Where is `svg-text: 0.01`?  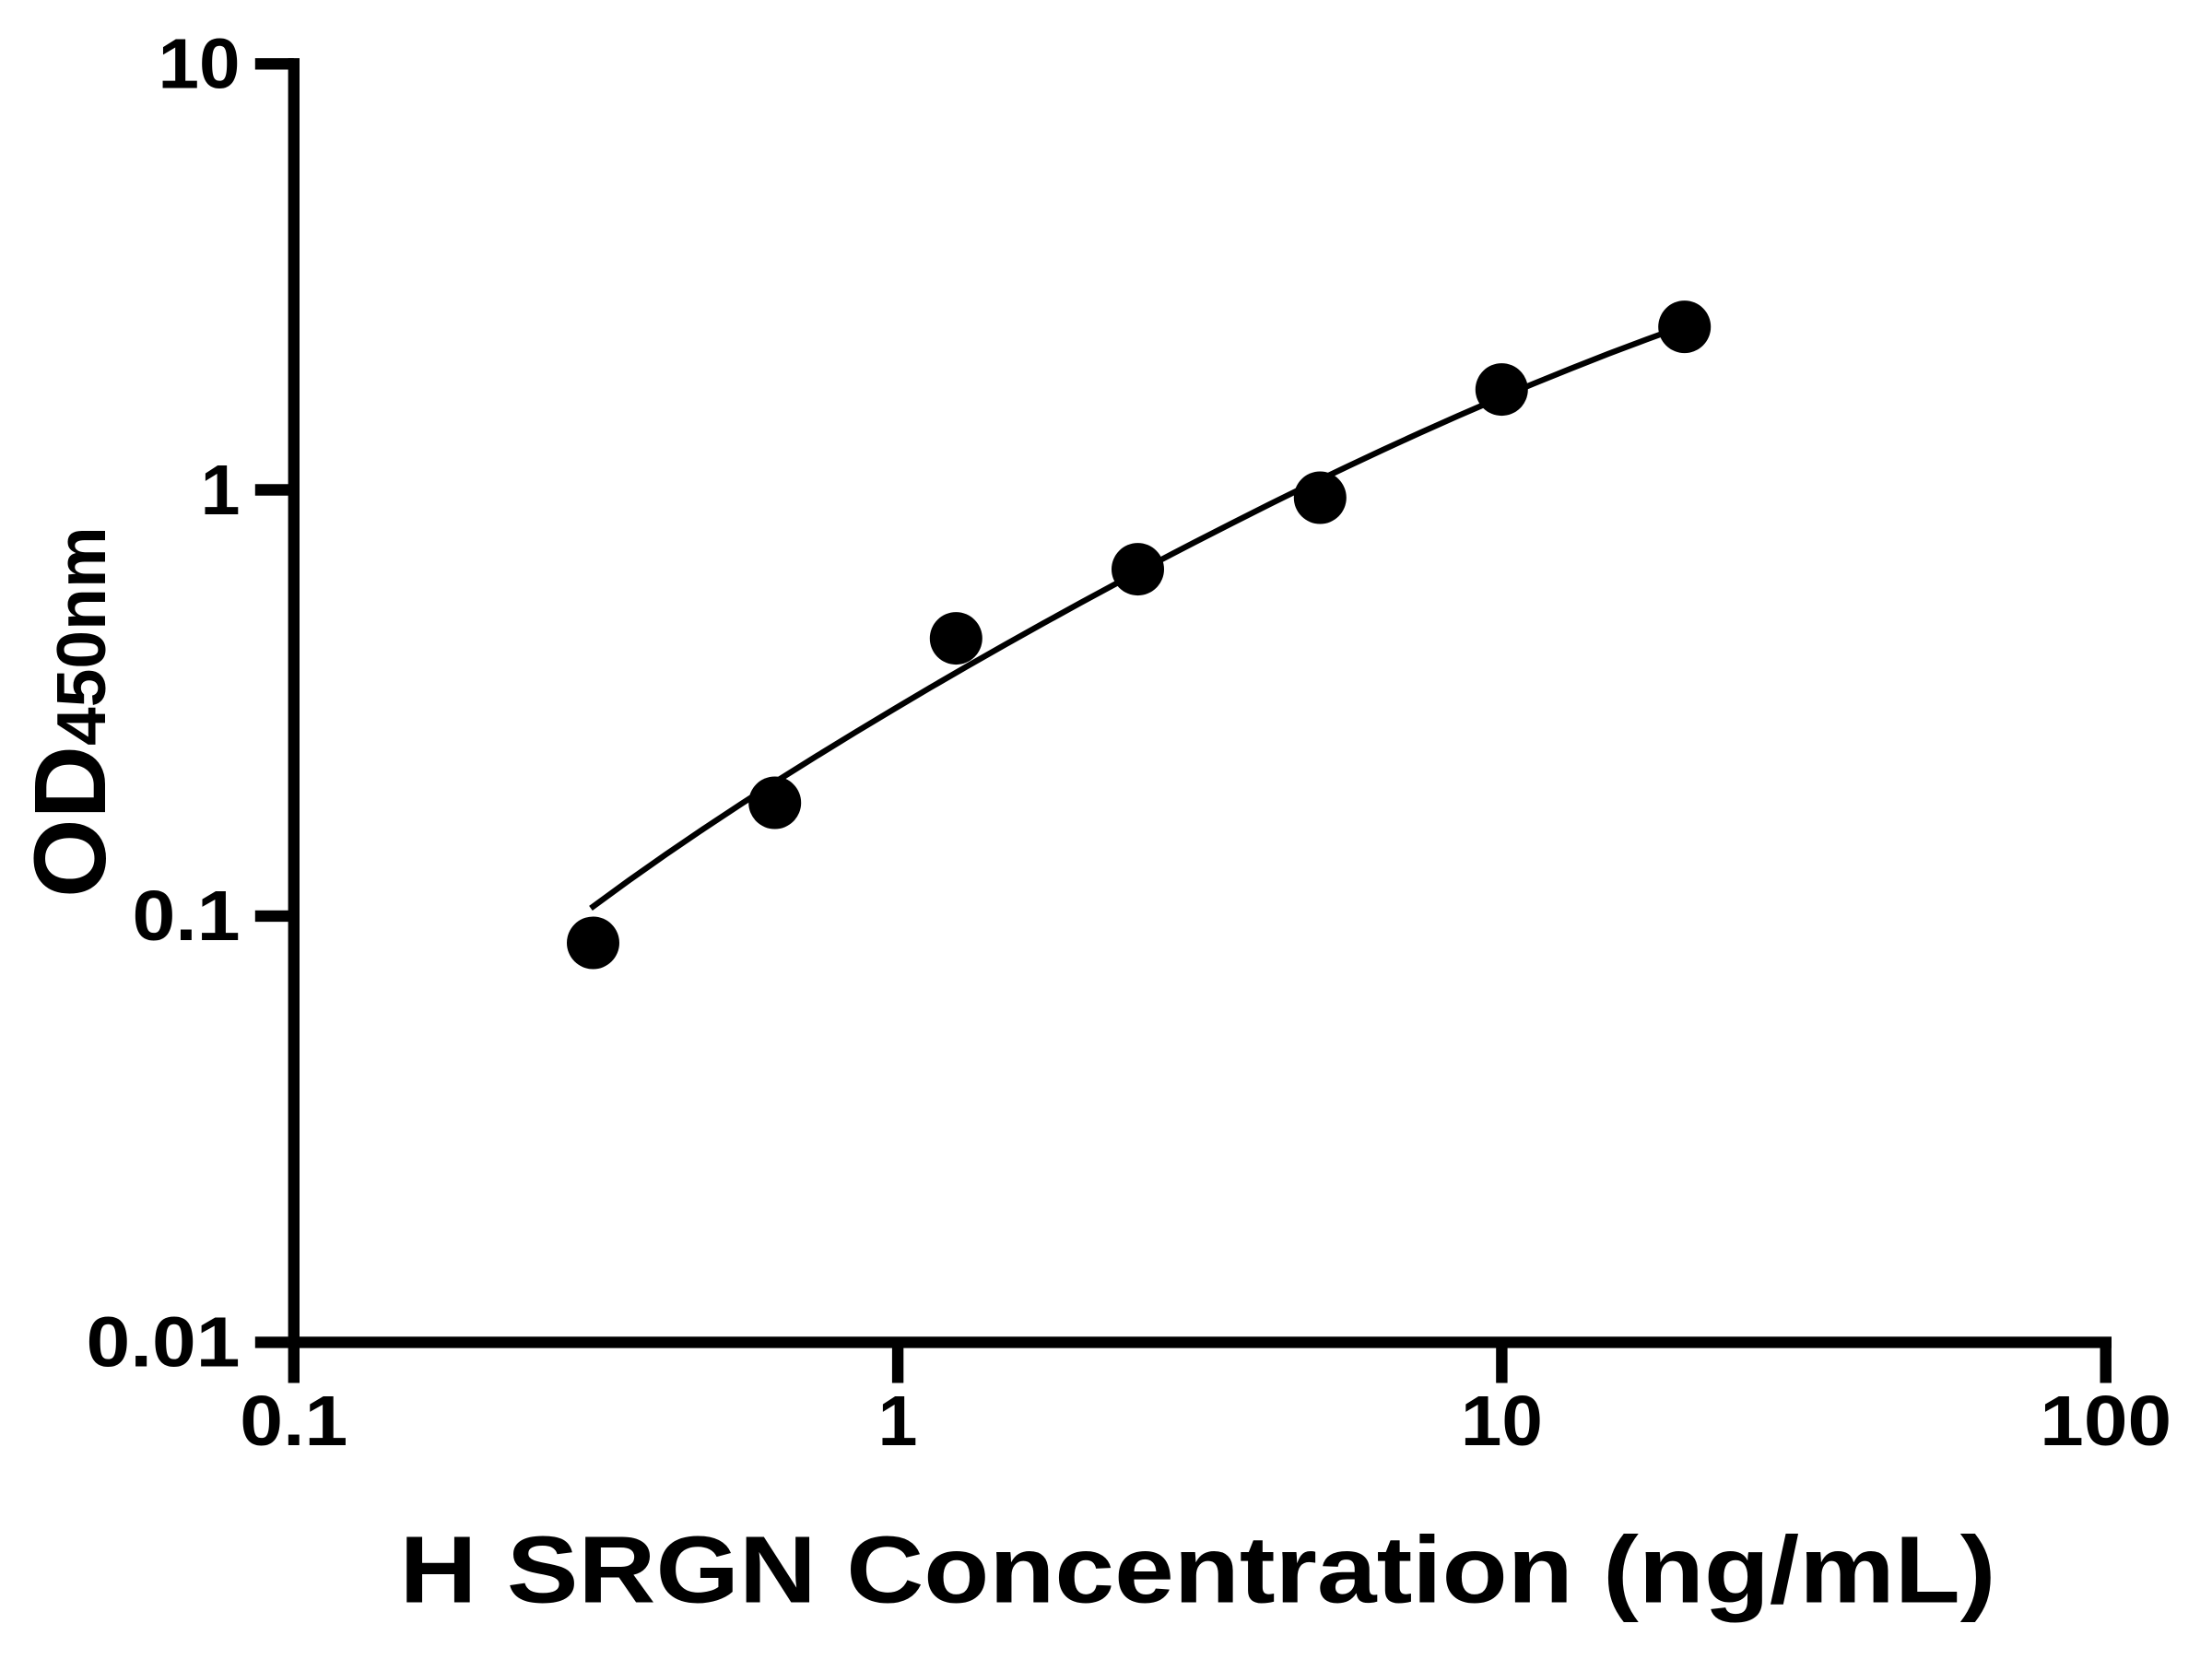 svg-text: 0.01 is located at coordinates (164, 1342).